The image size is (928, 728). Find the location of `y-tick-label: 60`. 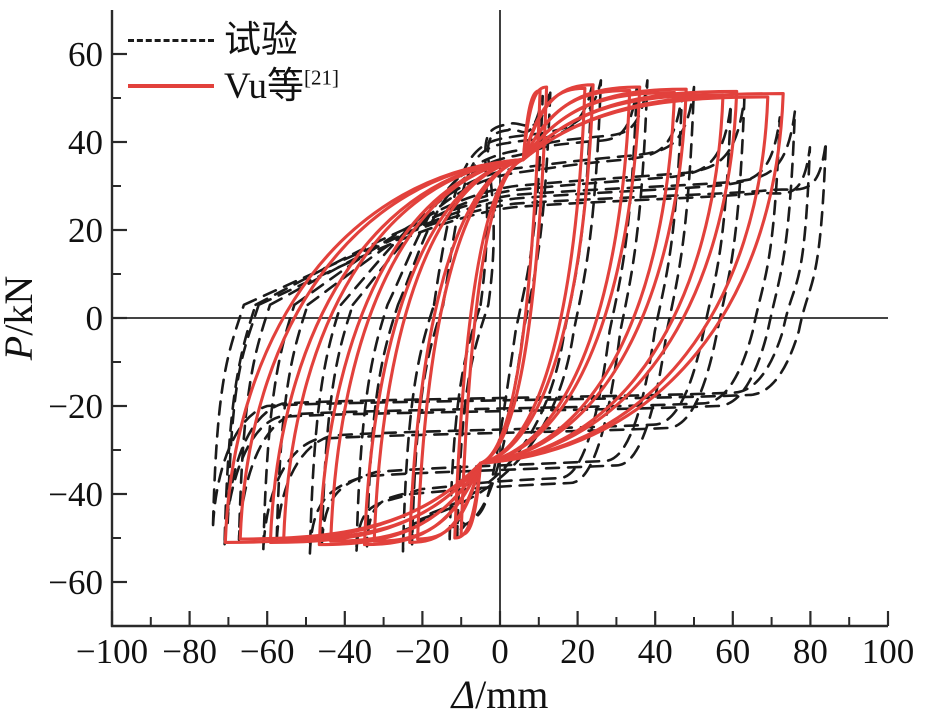

y-tick-label: 60 is located at coordinates (85, 54).